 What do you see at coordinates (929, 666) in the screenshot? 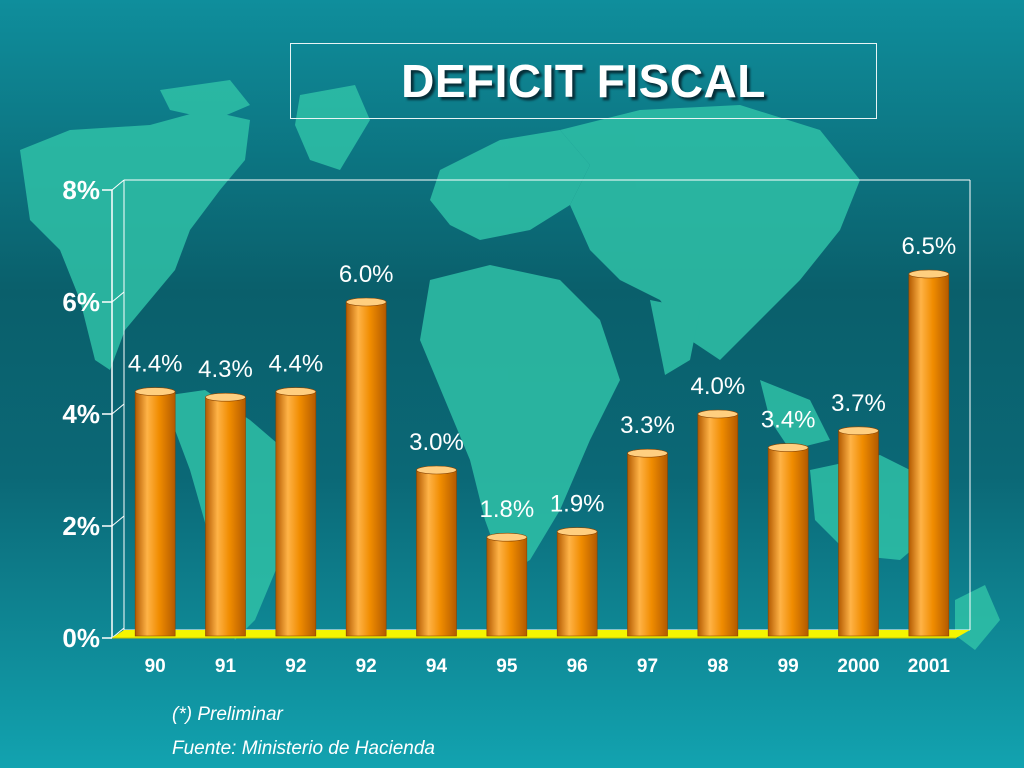
I see `x-tick-label: 2001` at bounding box center [929, 666].